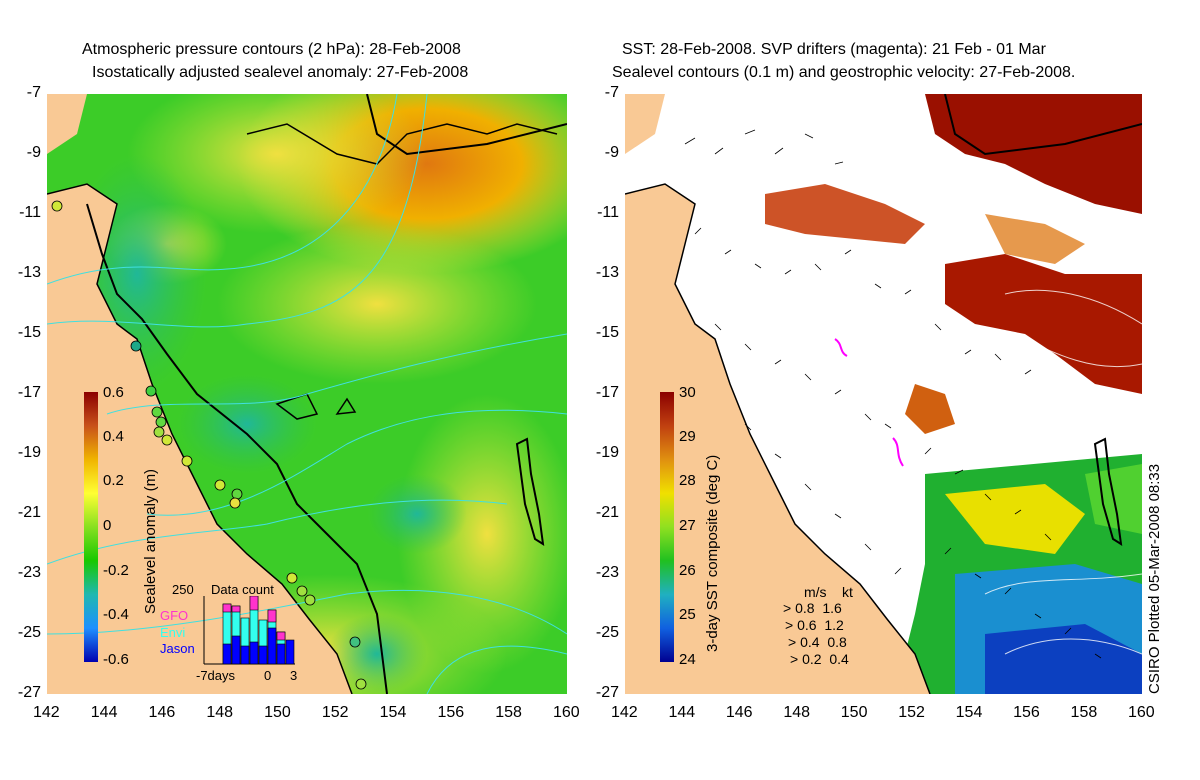  I want to click on right-cb-tick-4: 26, so click(687, 570).